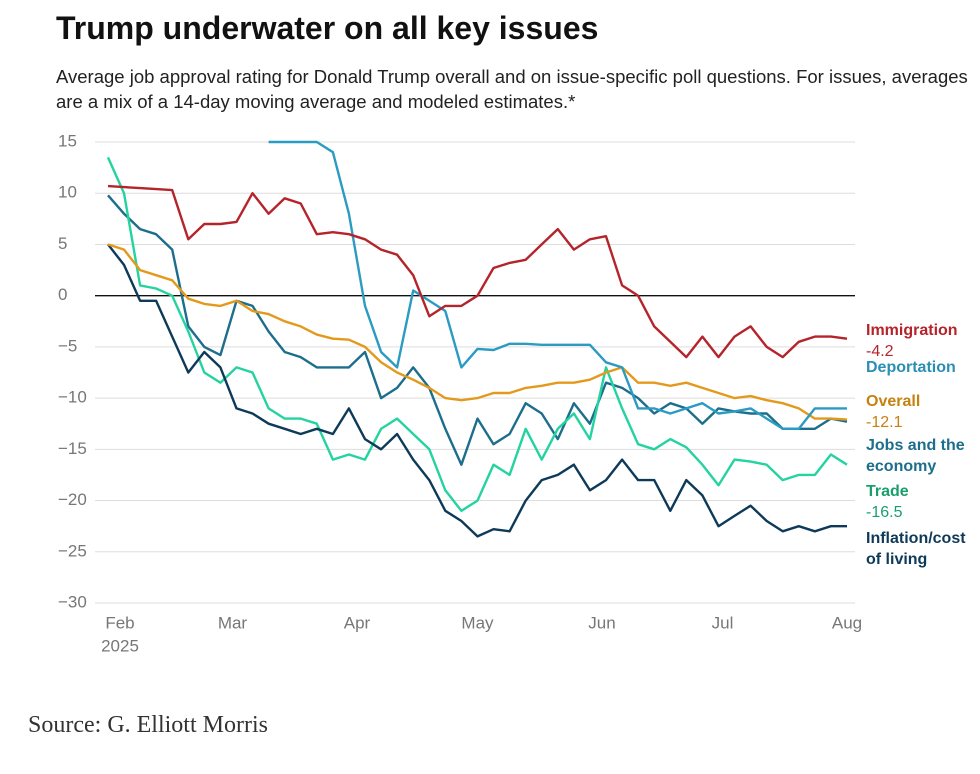  I want to click on y-tick-label: −30, so click(72, 601).